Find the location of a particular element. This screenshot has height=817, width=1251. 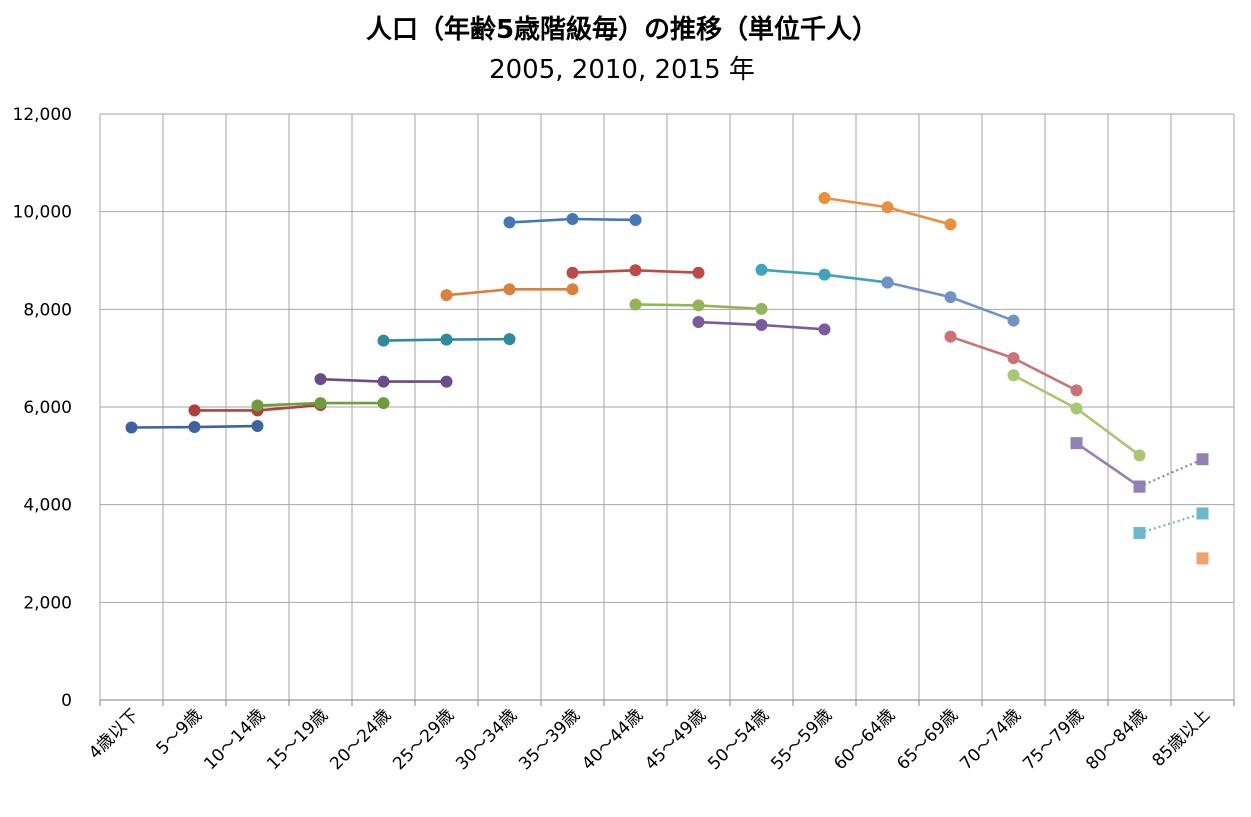

x-tick-label: 10～14歳 is located at coordinates (234, 739).